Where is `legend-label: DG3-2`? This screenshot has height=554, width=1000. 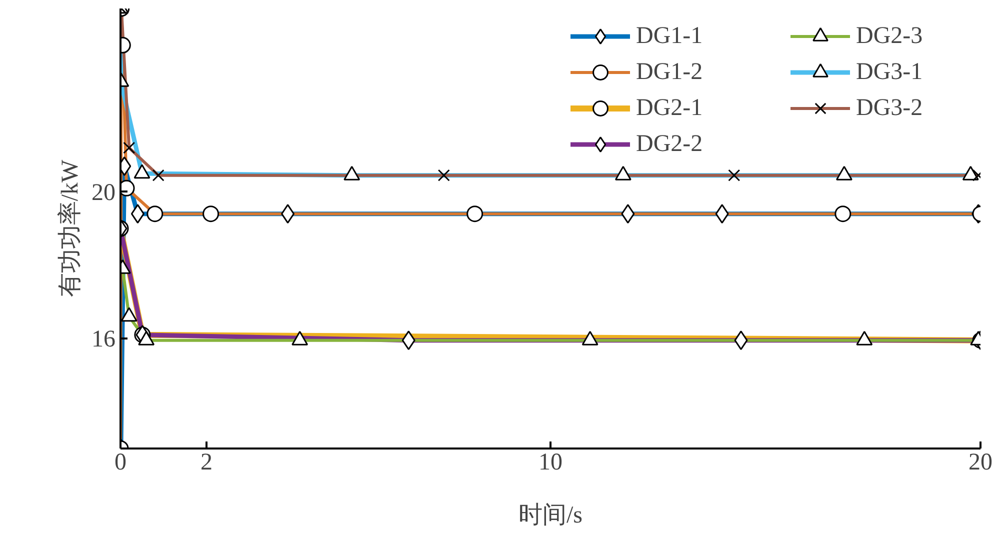
legend-label: DG3-2 is located at coordinates (889, 108).